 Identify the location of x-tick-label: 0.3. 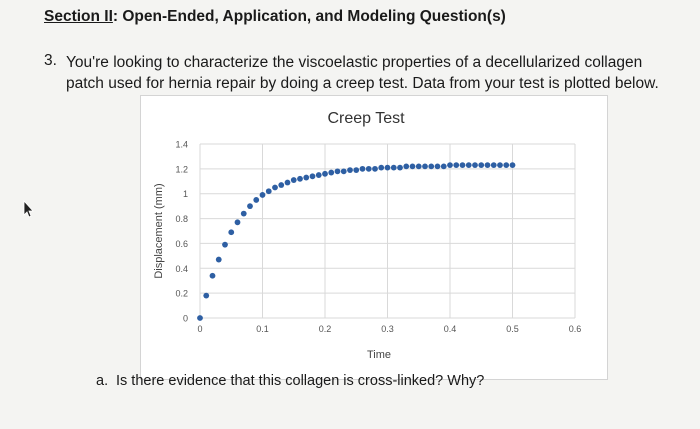
(387, 329).